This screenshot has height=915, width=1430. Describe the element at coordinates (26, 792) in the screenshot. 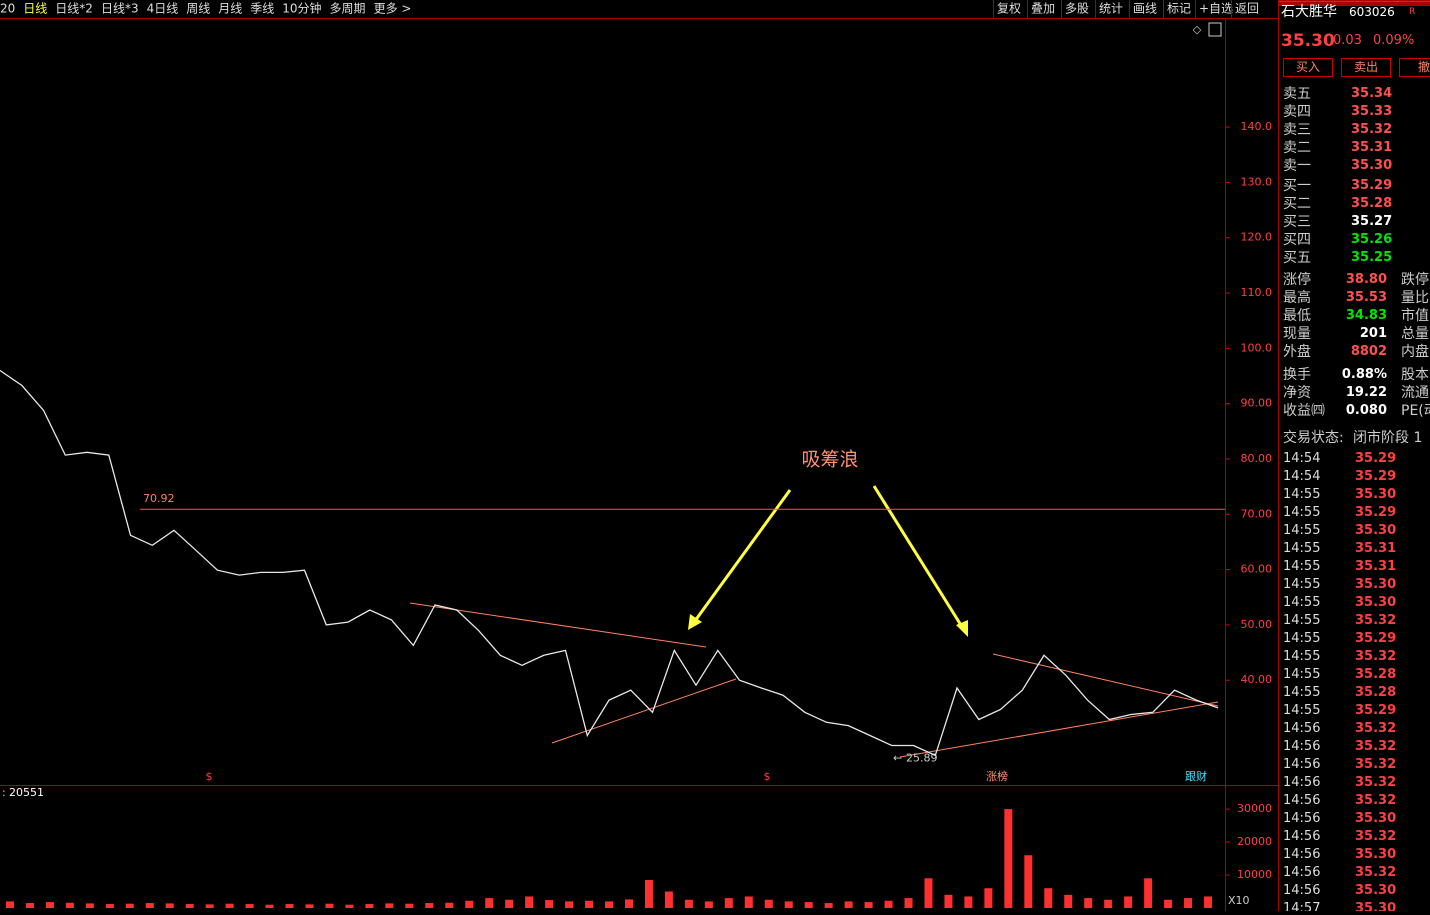

I see `volume-label: 20551` at that location.